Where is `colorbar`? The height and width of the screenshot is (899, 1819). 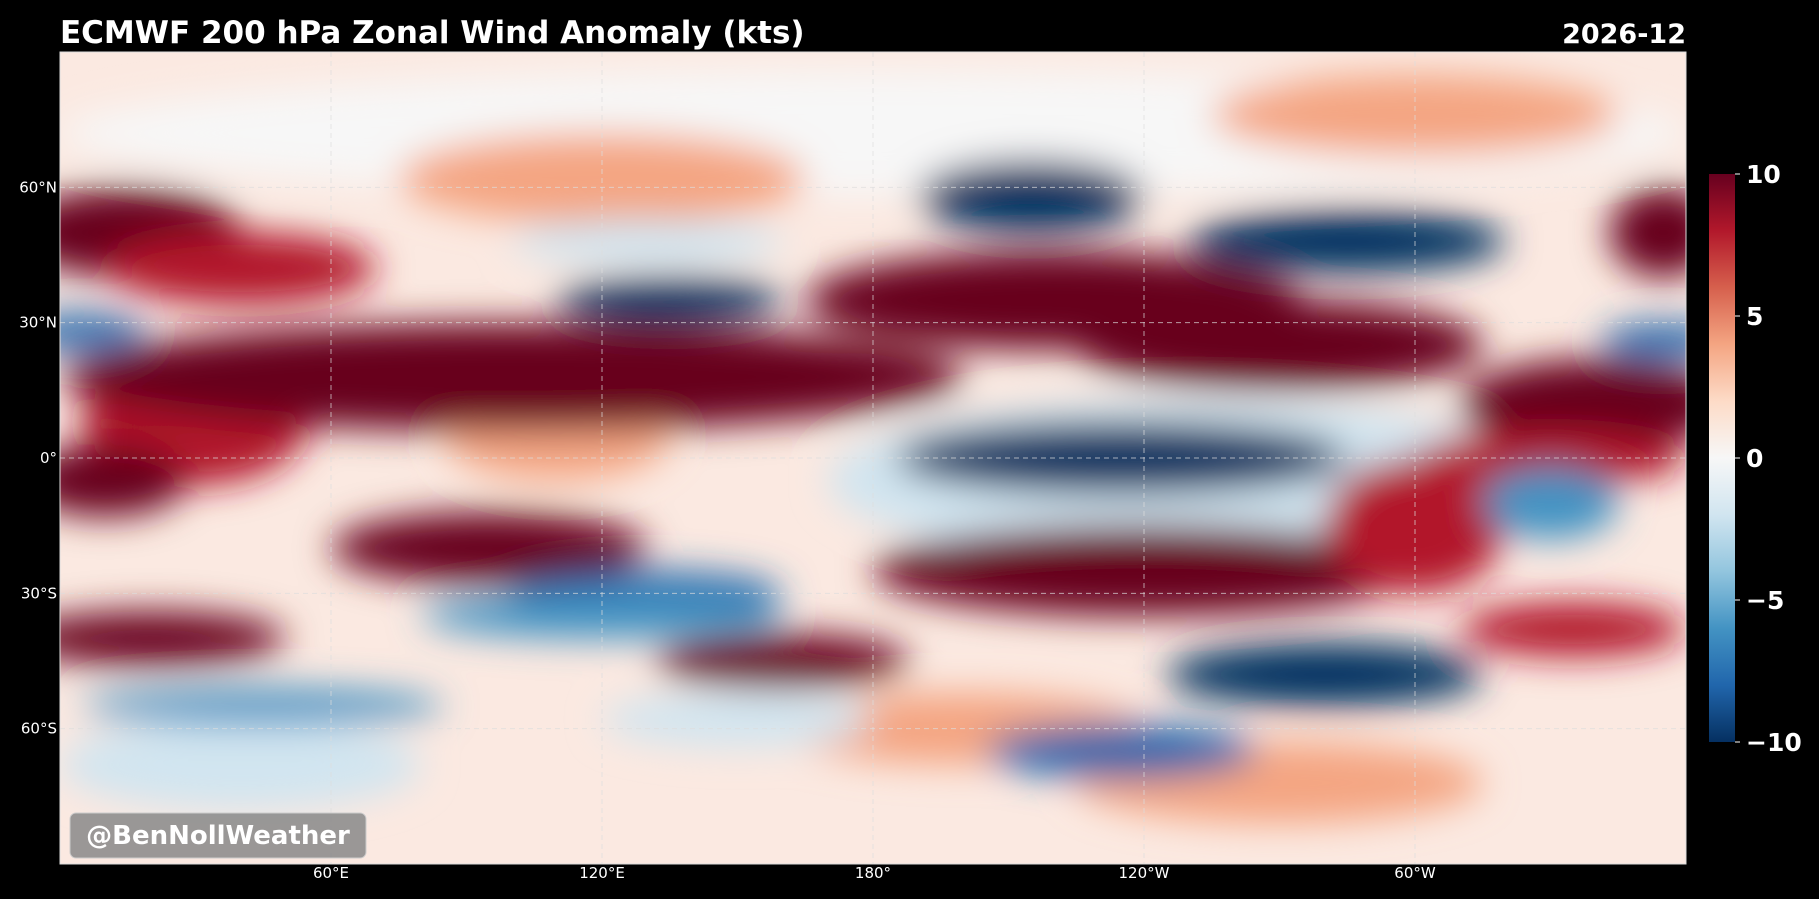
colorbar is located at coordinates (1722, 458).